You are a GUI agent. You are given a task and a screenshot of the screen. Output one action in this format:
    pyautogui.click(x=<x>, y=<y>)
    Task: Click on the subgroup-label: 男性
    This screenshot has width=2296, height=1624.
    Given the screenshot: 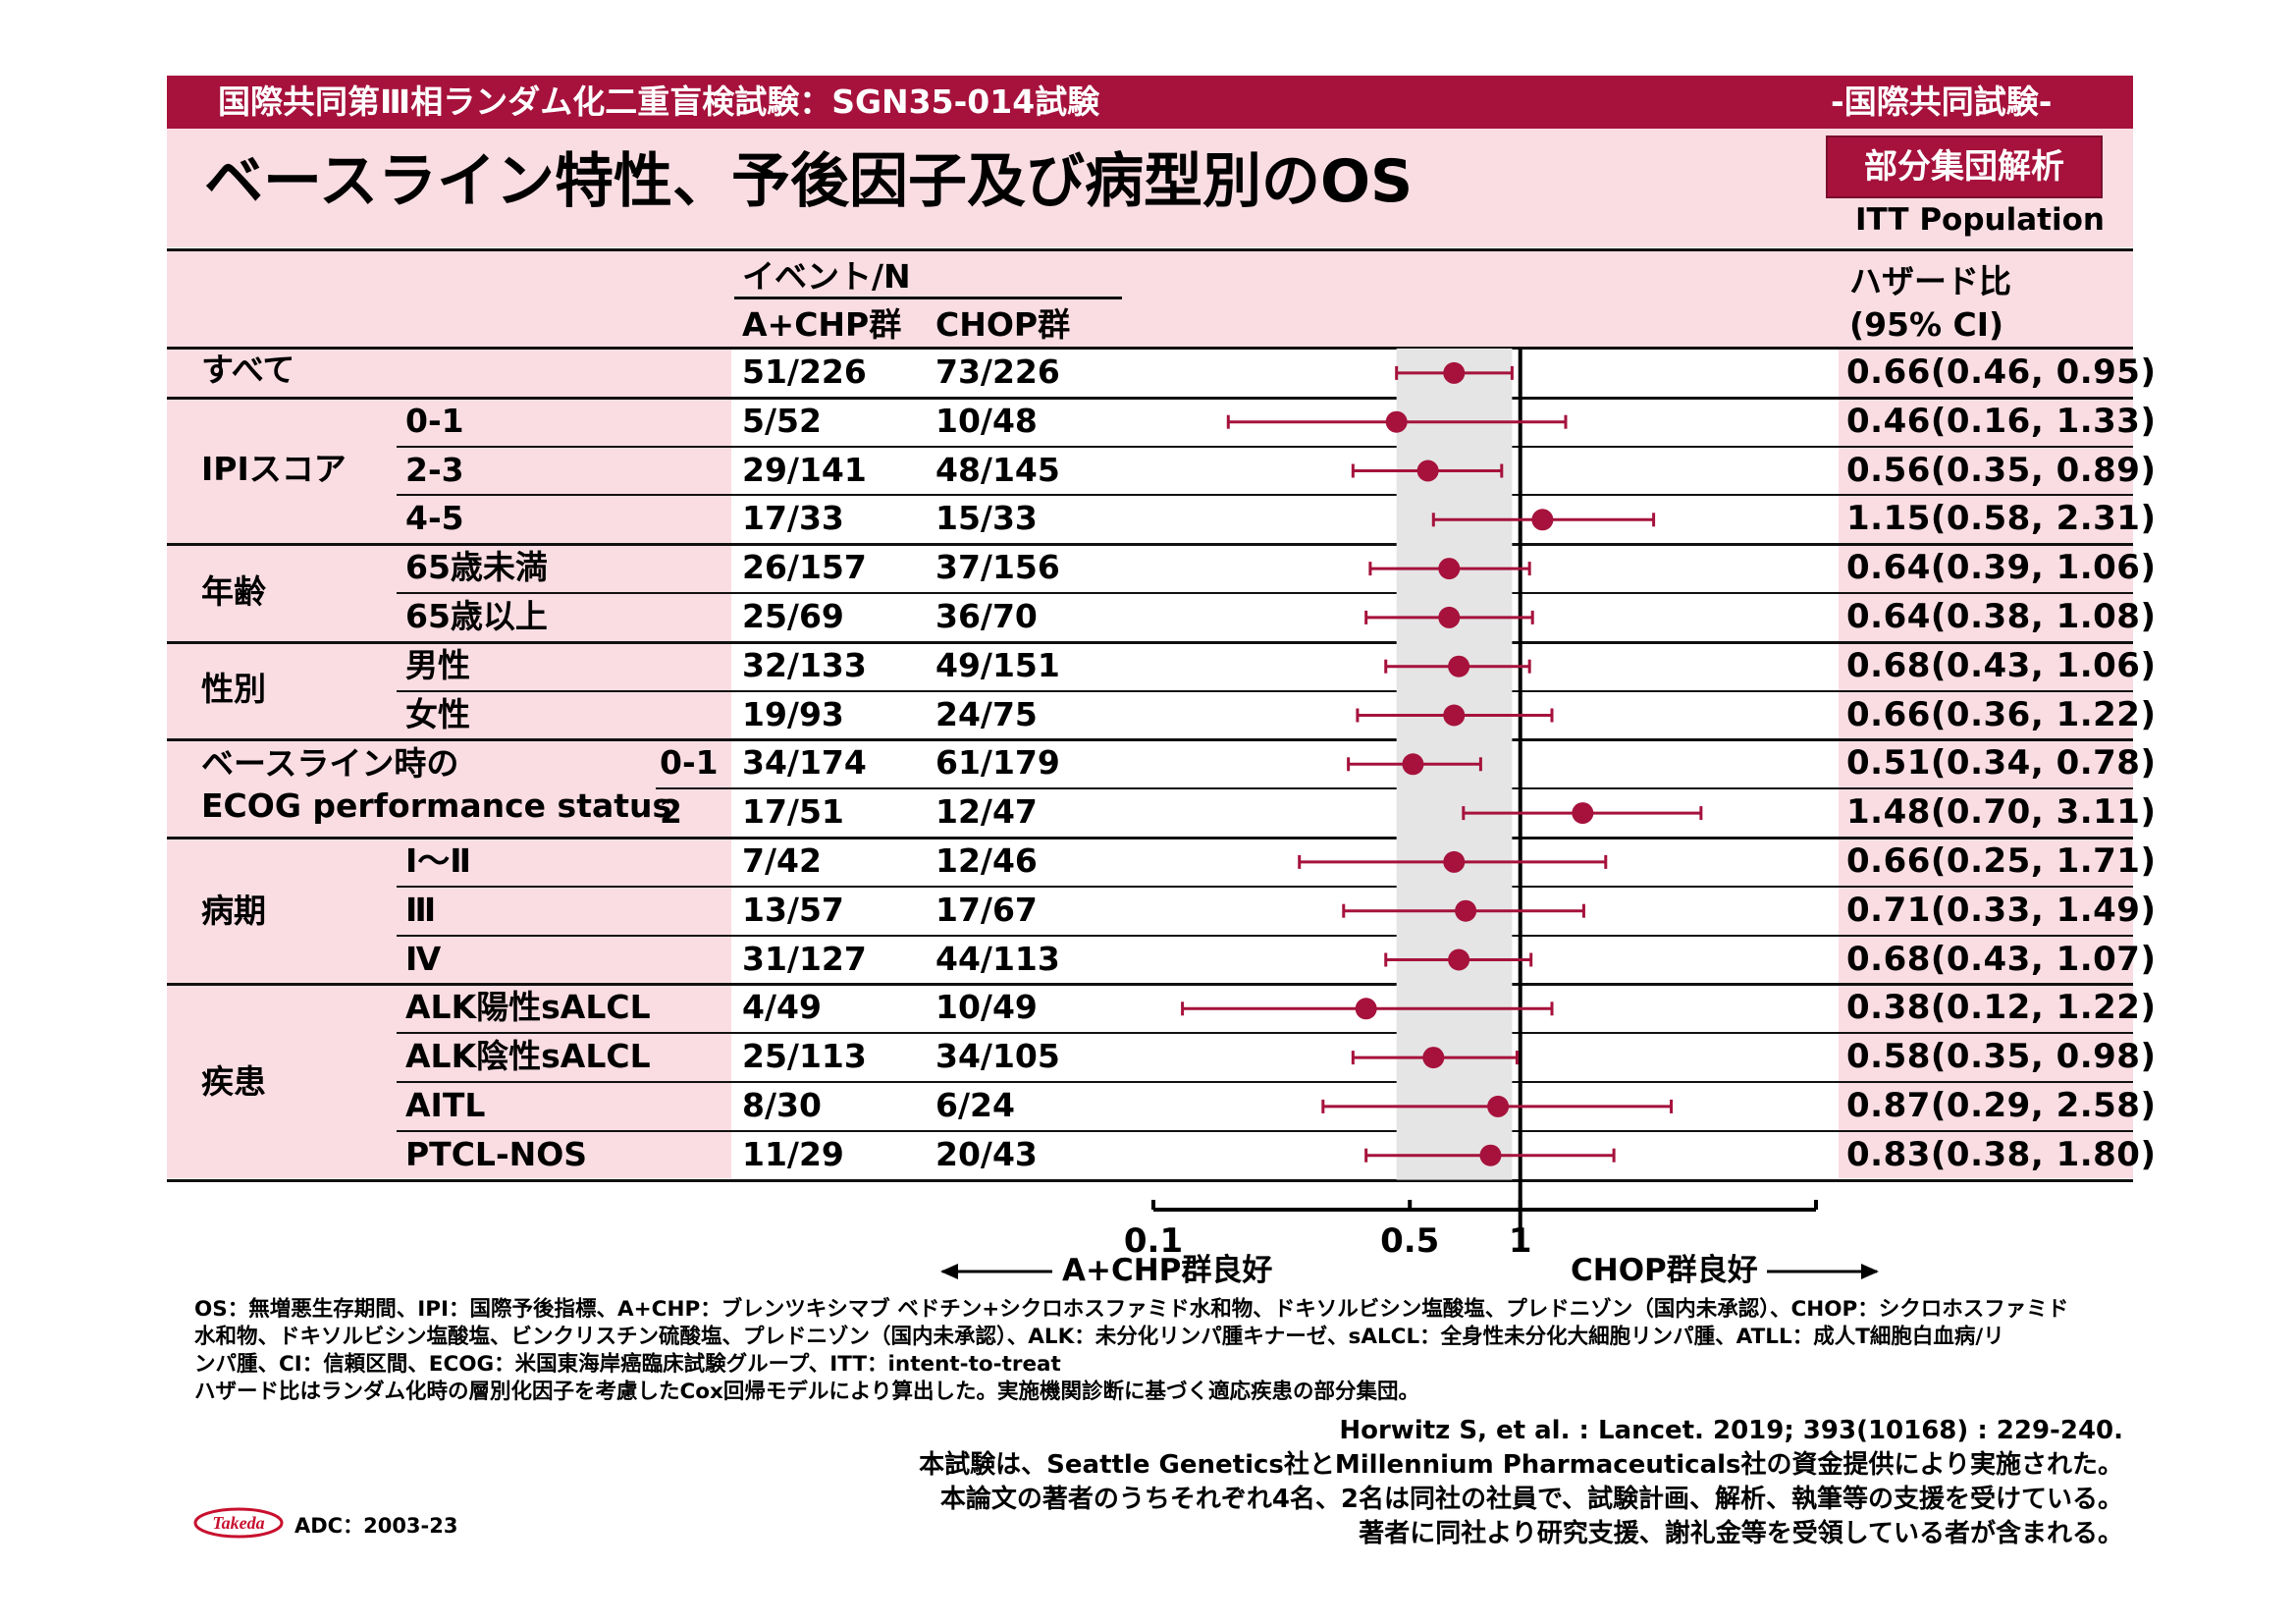 What is the action you would take?
    pyautogui.click(x=437, y=664)
    